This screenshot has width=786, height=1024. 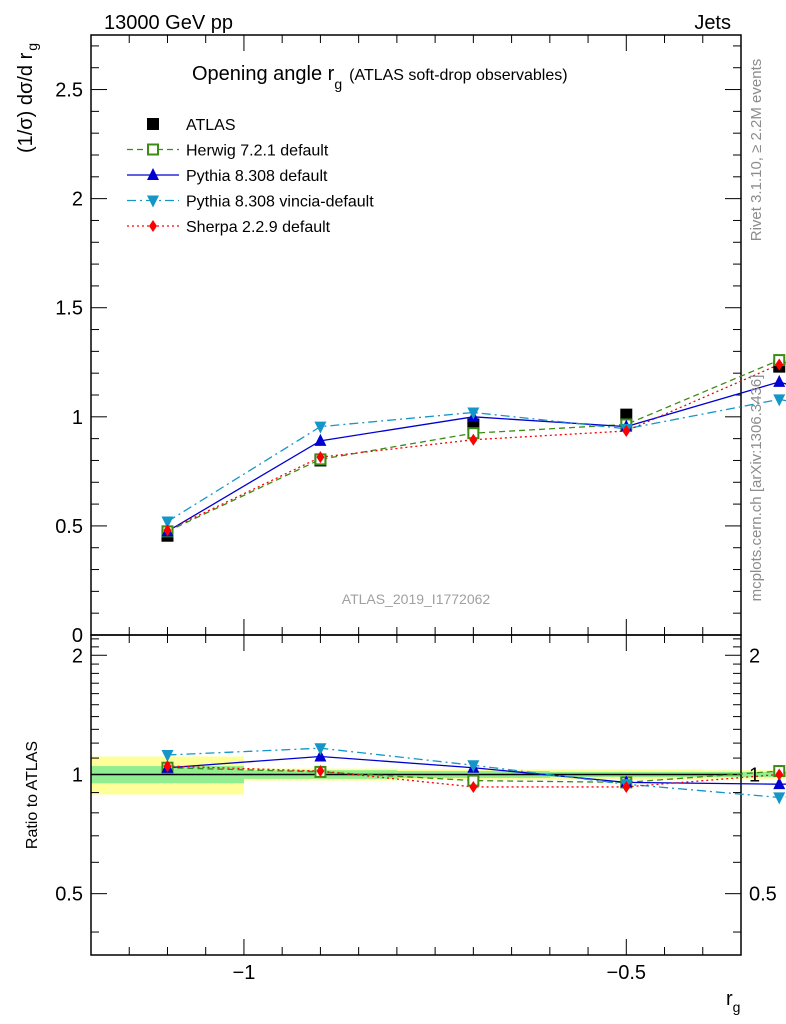 What do you see at coordinates (737, 1007) in the screenshot?
I see `x-axis-label-sub: g` at bounding box center [737, 1007].